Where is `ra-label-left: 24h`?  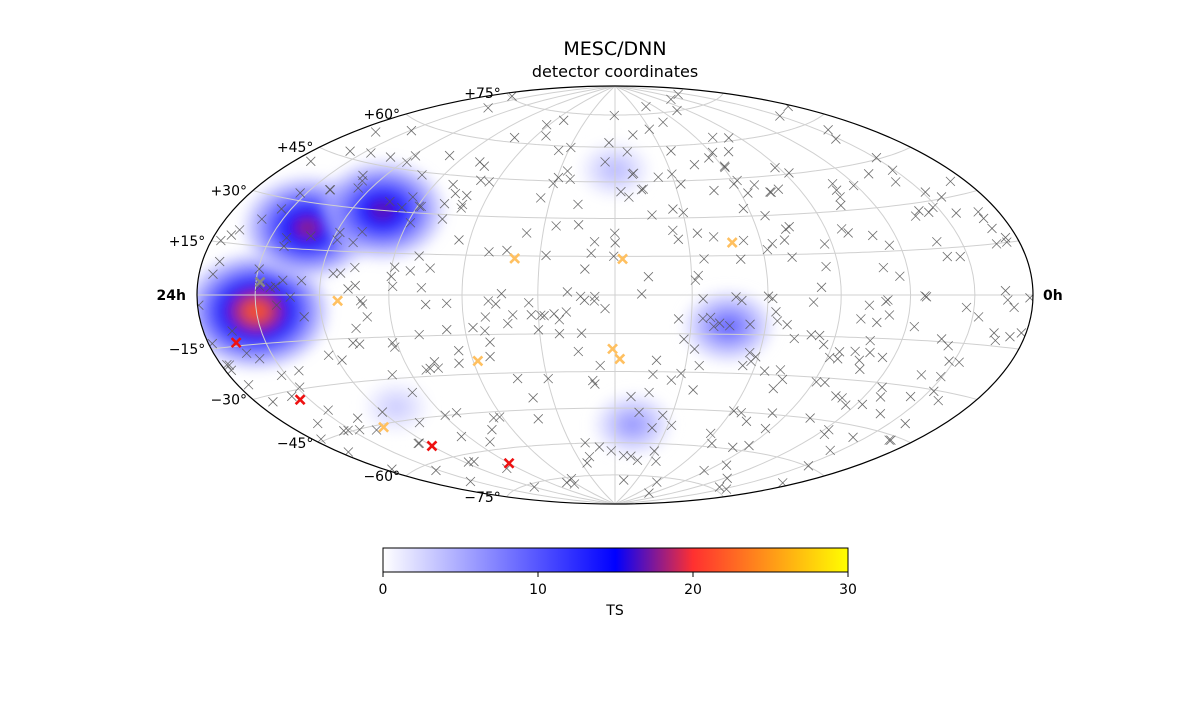 ra-label-left: 24h is located at coordinates (171, 296).